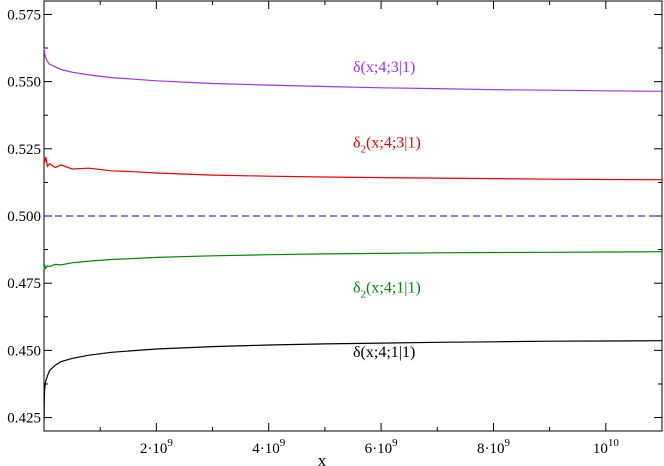  I want to click on y-tick-label: 0.450, so click(24, 351).